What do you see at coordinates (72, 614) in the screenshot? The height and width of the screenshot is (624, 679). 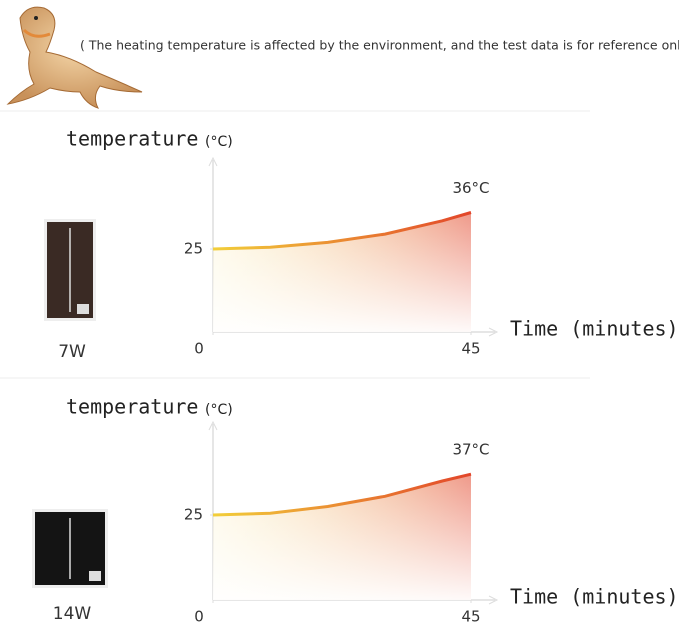 I see `product-label: 14W` at bounding box center [72, 614].